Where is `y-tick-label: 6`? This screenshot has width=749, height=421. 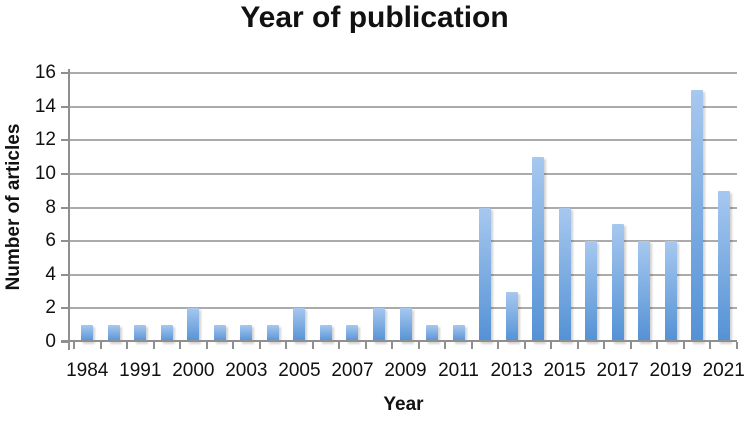
y-tick-label: 6 is located at coordinates (50, 241).